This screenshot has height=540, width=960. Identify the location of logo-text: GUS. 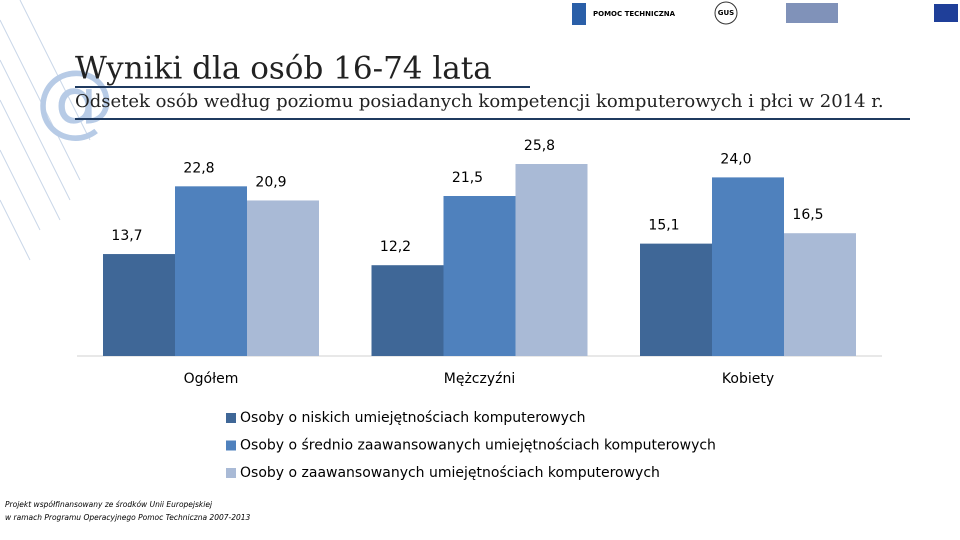
(726, 13).